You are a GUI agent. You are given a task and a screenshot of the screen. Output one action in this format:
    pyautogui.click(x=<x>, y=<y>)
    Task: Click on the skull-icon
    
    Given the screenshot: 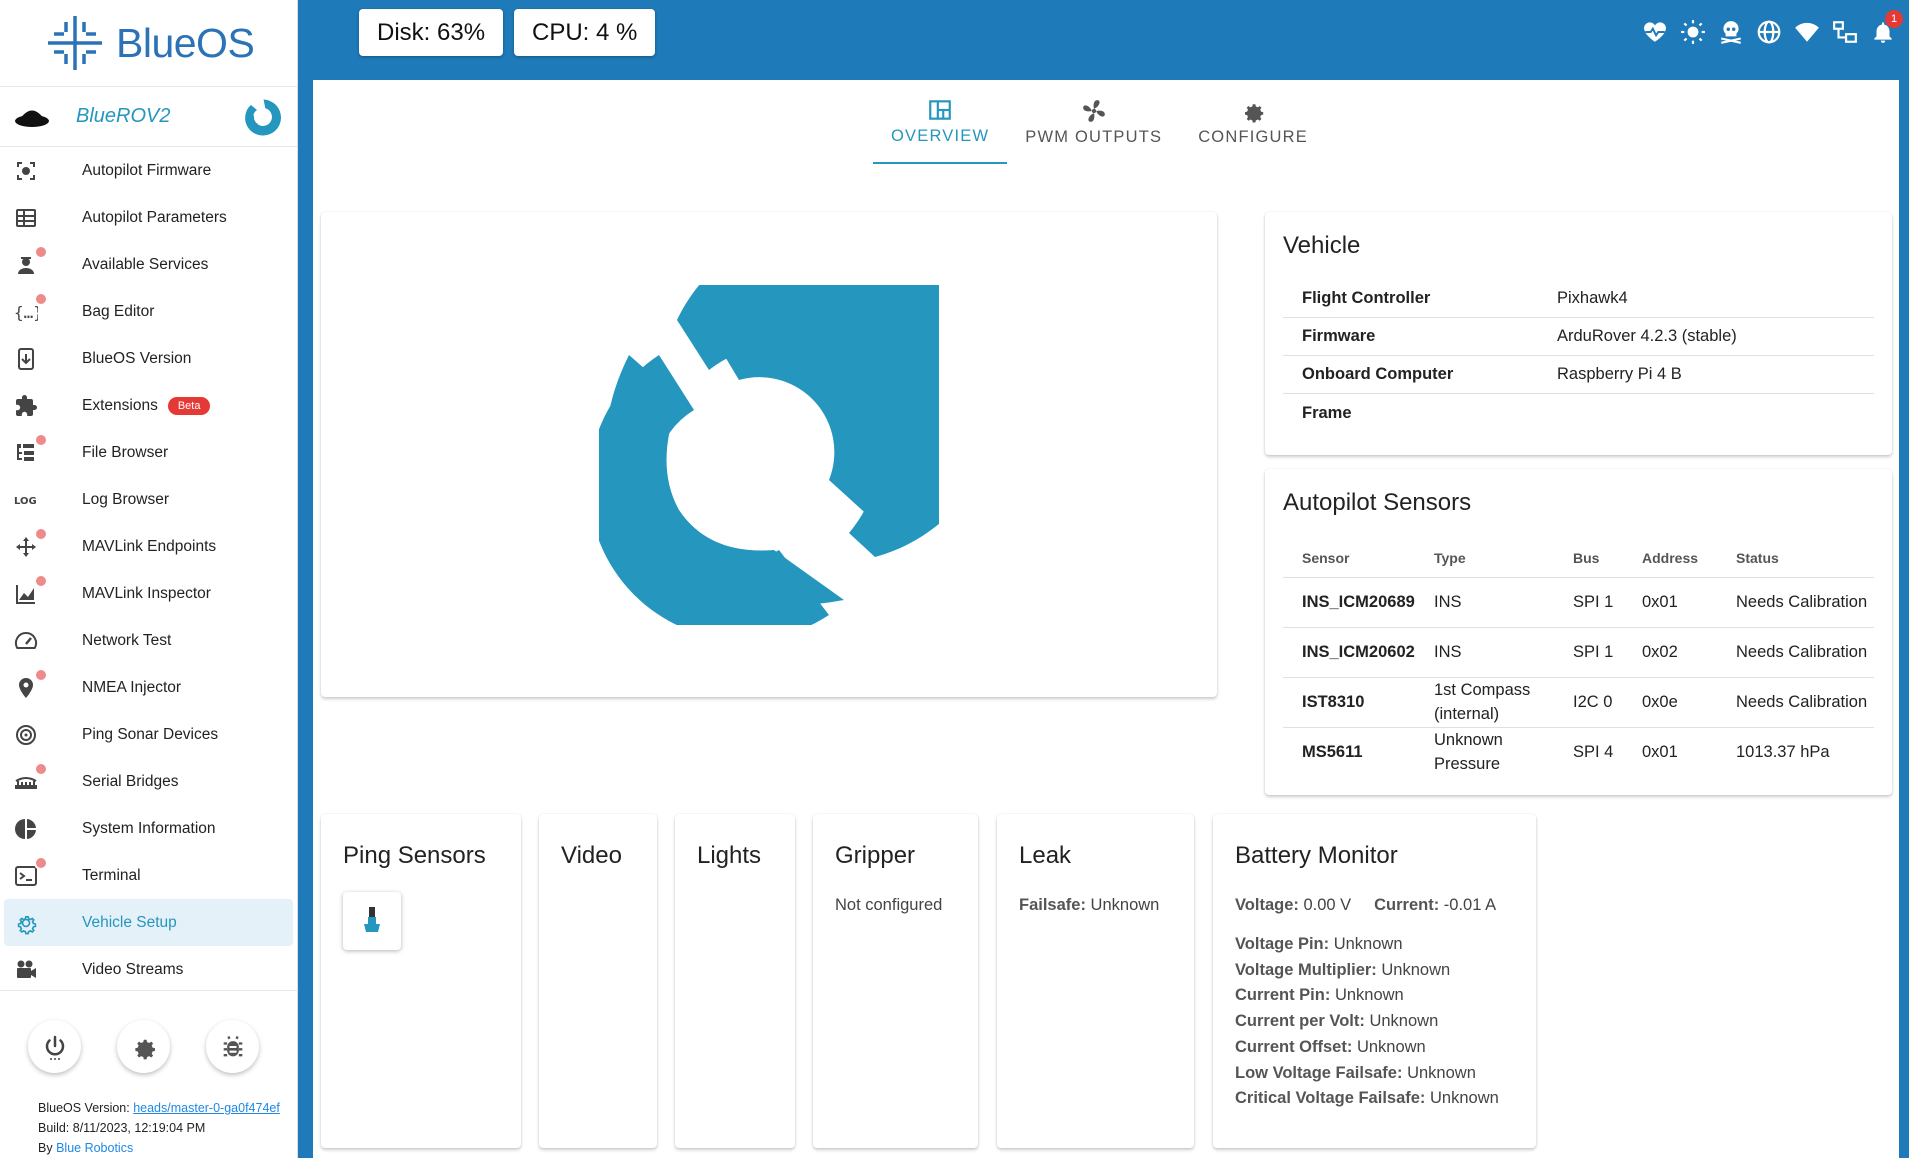 What is the action you would take?
    pyautogui.click(x=1731, y=32)
    